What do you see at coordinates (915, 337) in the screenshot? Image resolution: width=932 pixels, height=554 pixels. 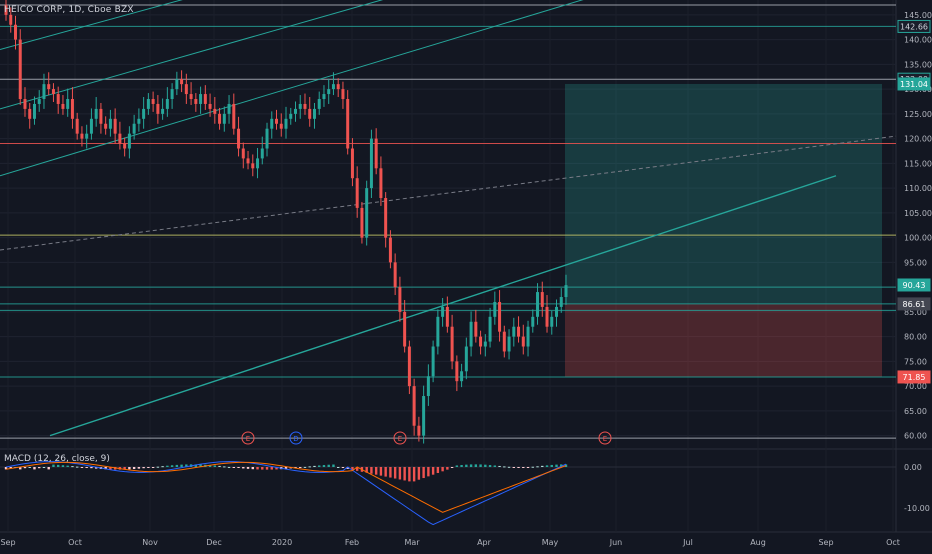 I see `price-tick: 80.00` at bounding box center [915, 337].